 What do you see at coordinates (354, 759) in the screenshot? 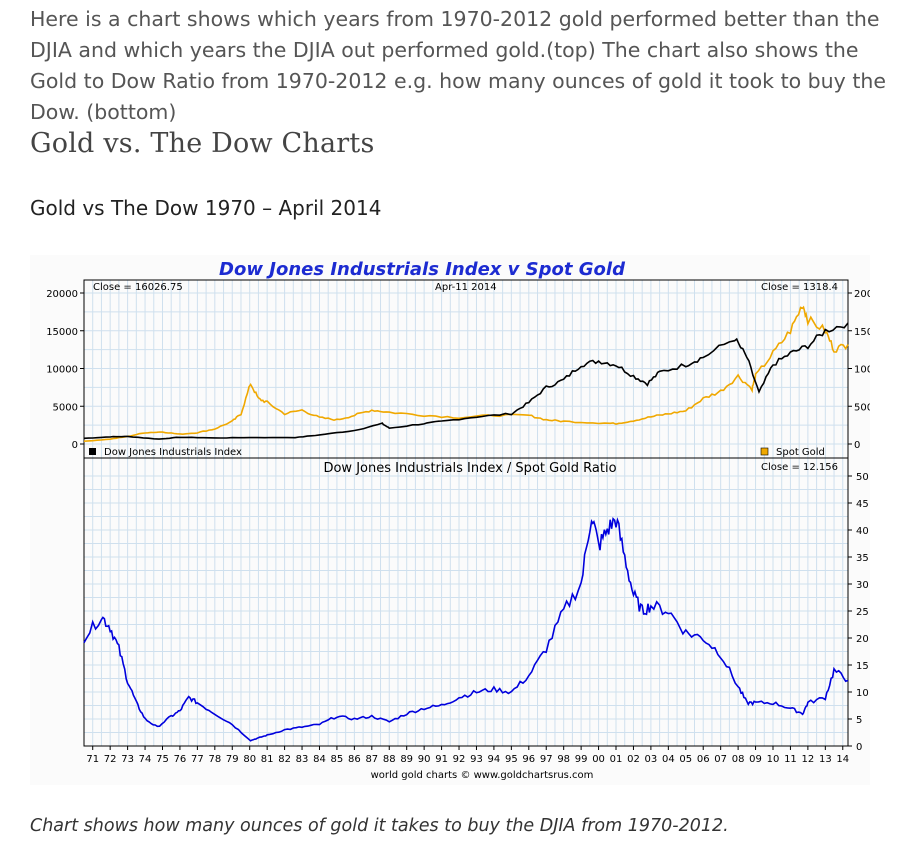
I see `x-axis-tick-label: 86` at bounding box center [354, 759].